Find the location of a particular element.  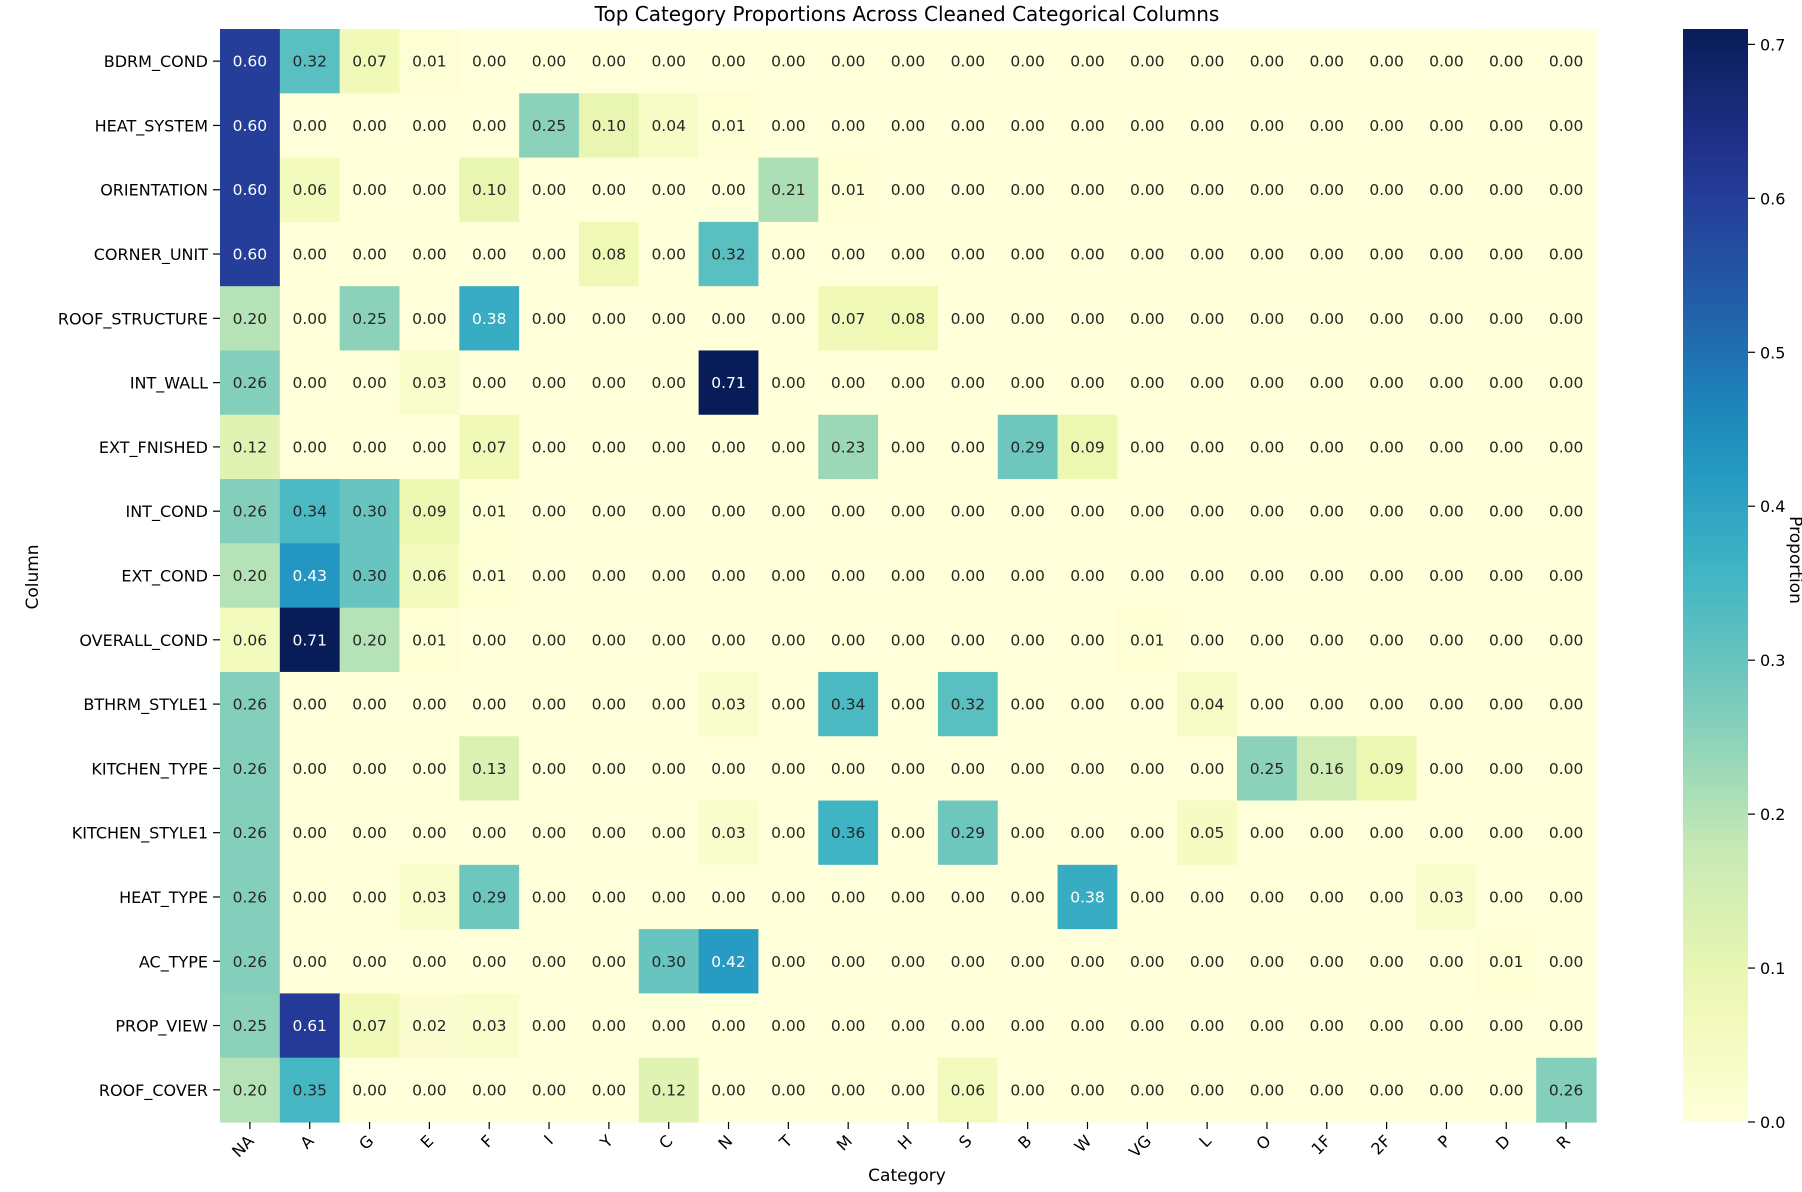

cell-value-label: 0.35 is located at coordinates (309, 1090).